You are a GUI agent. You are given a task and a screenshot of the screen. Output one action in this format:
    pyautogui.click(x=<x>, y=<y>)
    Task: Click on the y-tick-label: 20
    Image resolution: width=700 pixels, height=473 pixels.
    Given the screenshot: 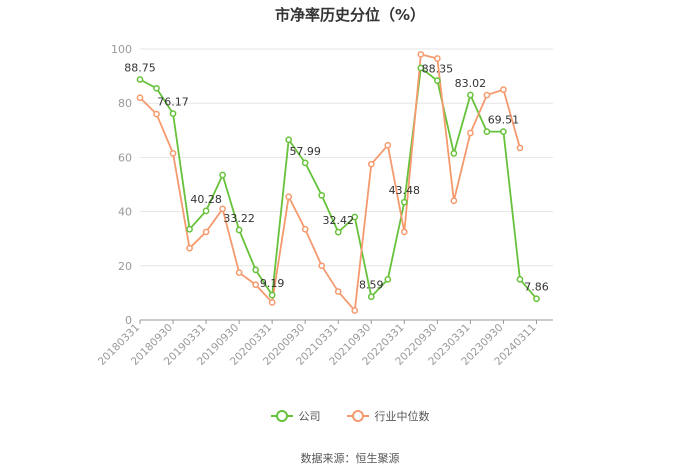 What is the action you would take?
    pyautogui.click(x=125, y=266)
    